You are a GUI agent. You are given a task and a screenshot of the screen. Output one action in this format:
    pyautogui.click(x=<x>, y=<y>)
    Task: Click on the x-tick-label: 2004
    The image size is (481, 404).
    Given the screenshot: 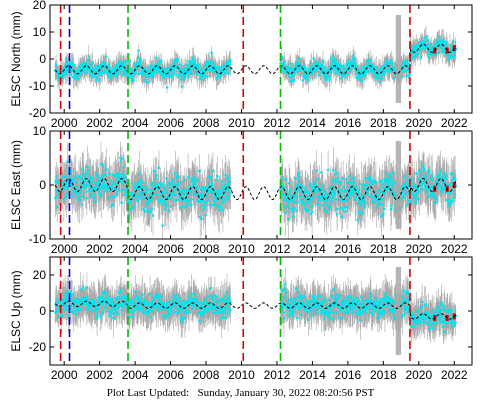 What is the action you would take?
    pyautogui.click(x=135, y=249)
    